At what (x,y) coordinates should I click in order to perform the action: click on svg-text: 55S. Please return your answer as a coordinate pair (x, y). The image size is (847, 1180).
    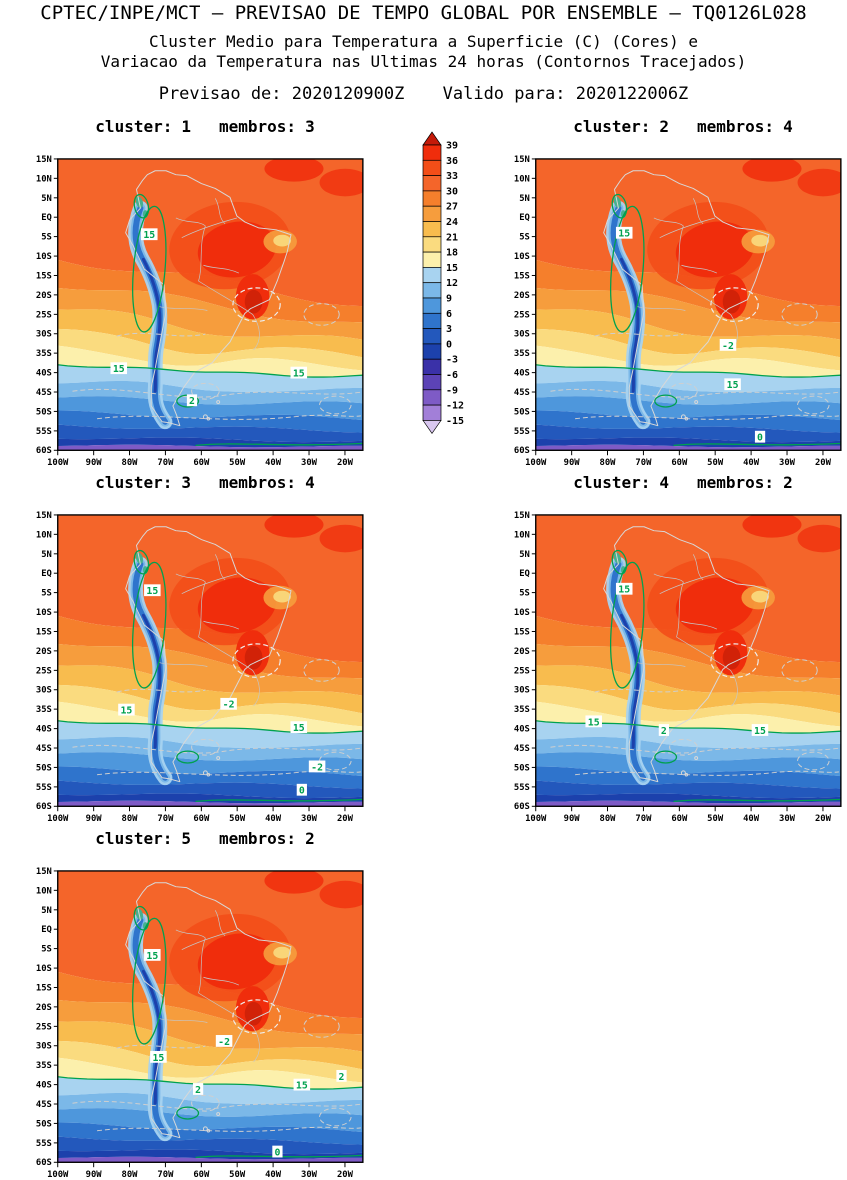
    Looking at the image, I should click on (44, 787).